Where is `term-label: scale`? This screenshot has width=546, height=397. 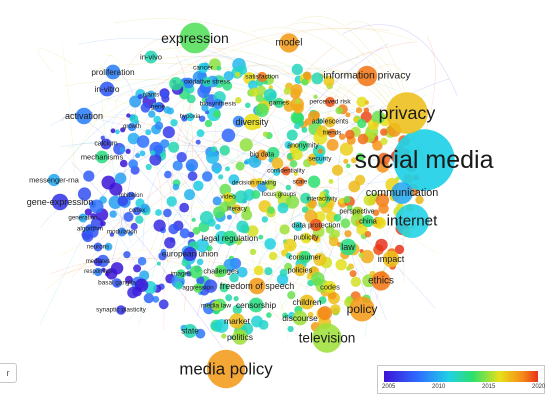 term-label: scale is located at coordinates (300, 182).